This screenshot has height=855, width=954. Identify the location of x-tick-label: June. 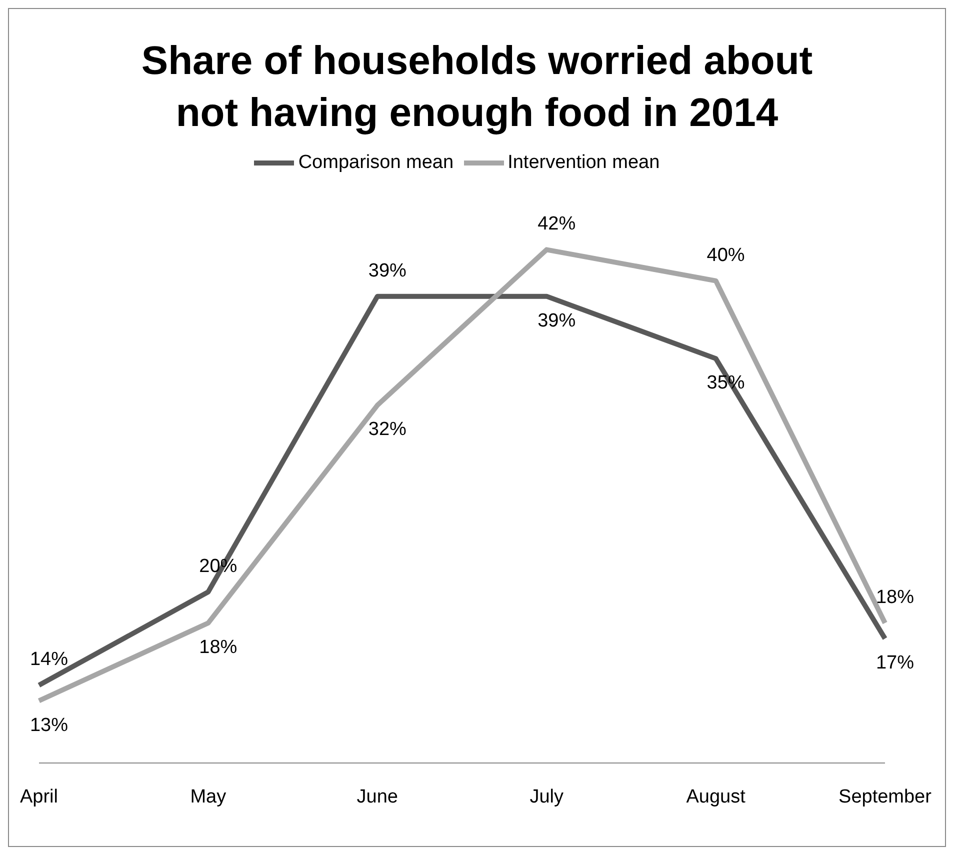
(377, 797).